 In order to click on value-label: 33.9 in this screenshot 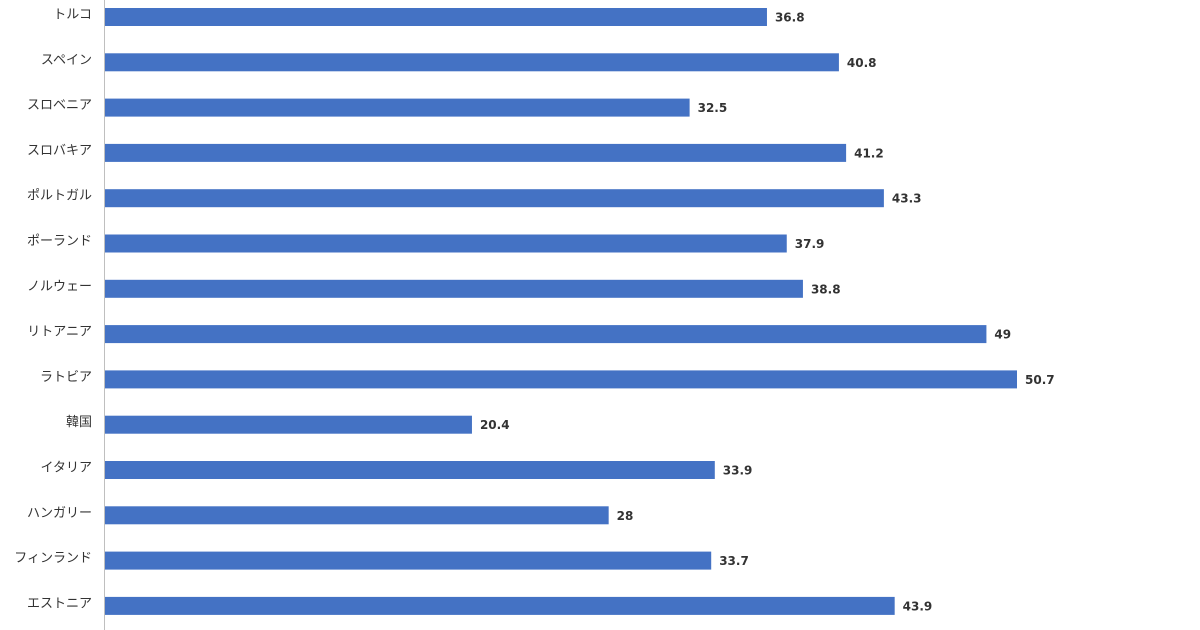, I will do `click(738, 471)`.